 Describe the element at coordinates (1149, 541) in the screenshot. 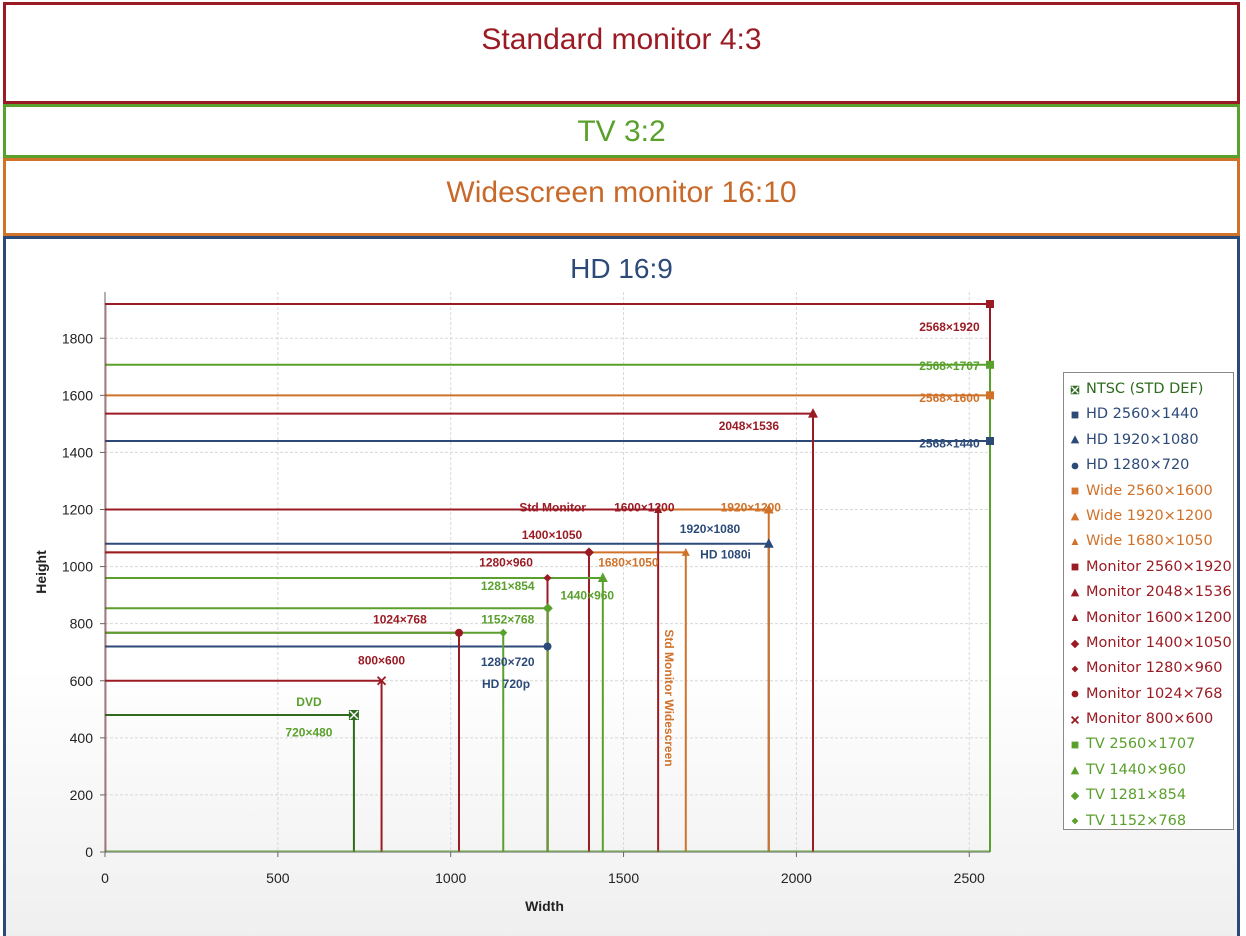

I see `legend-label: Wide 1680×1050` at that location.